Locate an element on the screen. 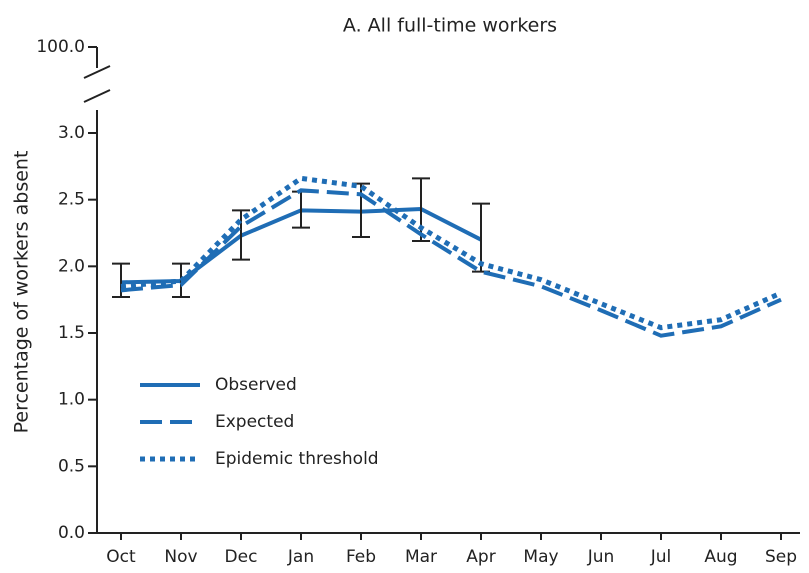  y-axis-label: Percentage of workers absent is located at coordinates (22, 292).